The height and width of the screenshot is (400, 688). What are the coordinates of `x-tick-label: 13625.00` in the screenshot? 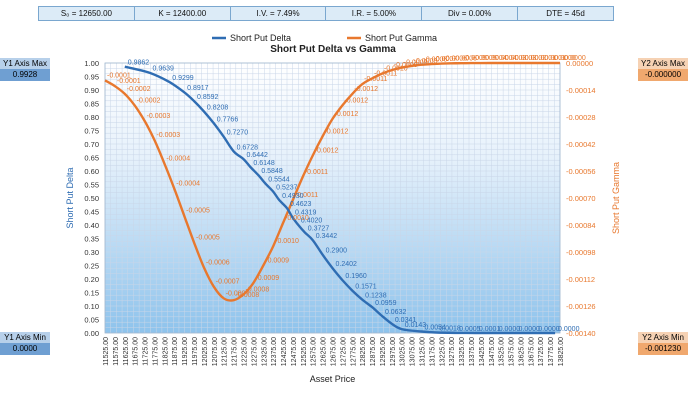 It's located at (521, 351).